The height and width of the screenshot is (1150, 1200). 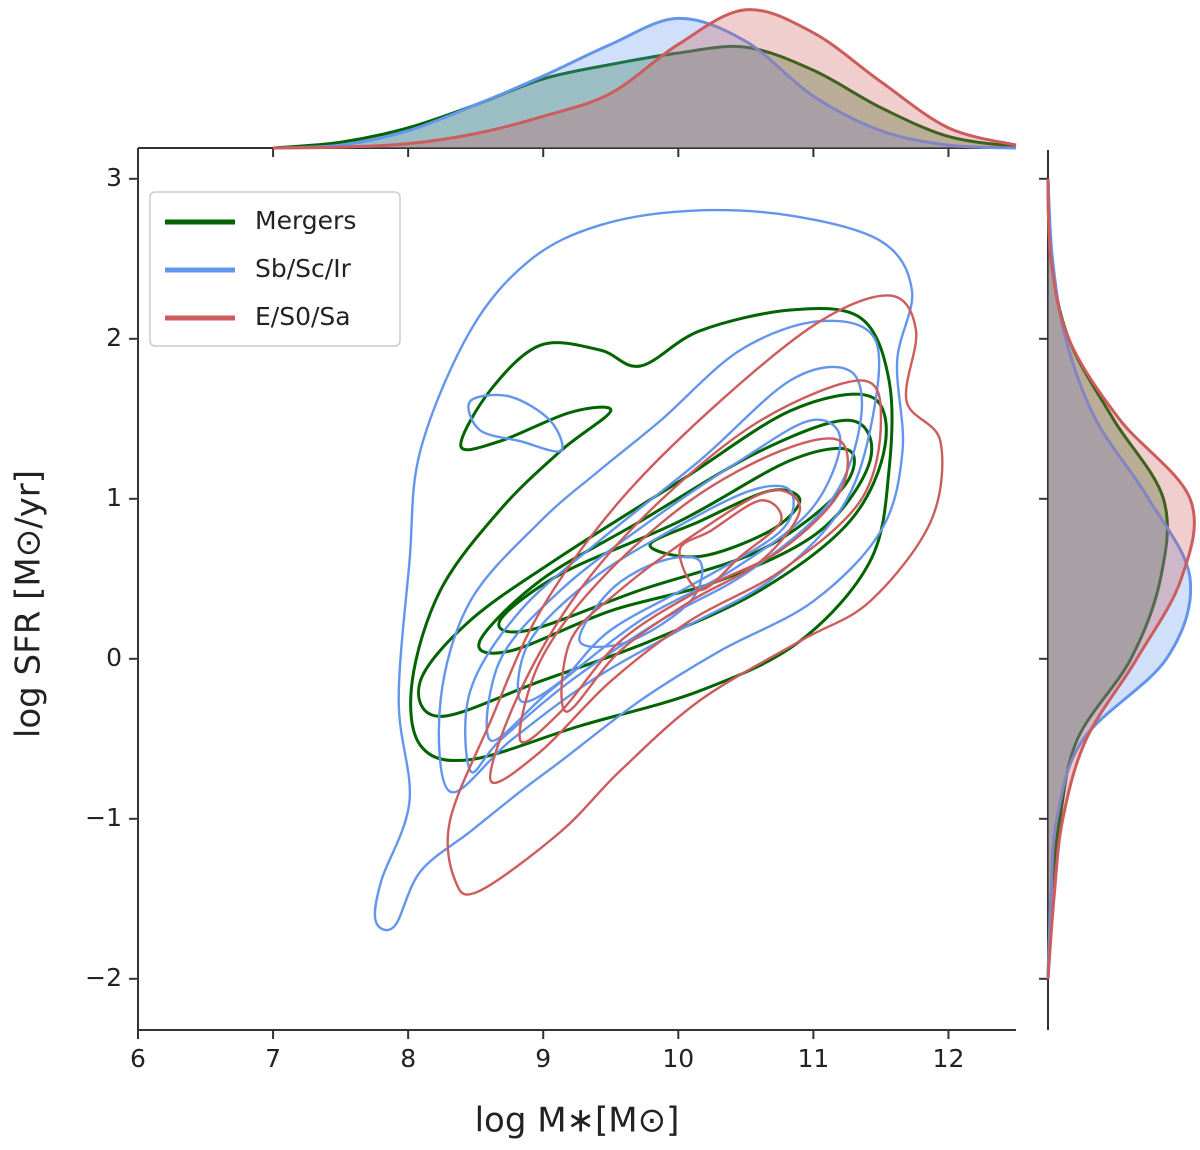 What do you see at coordinates (678, 1058) in the screenshot?
I see `x-tick-label: 10` at bounding box center [678, 1058].